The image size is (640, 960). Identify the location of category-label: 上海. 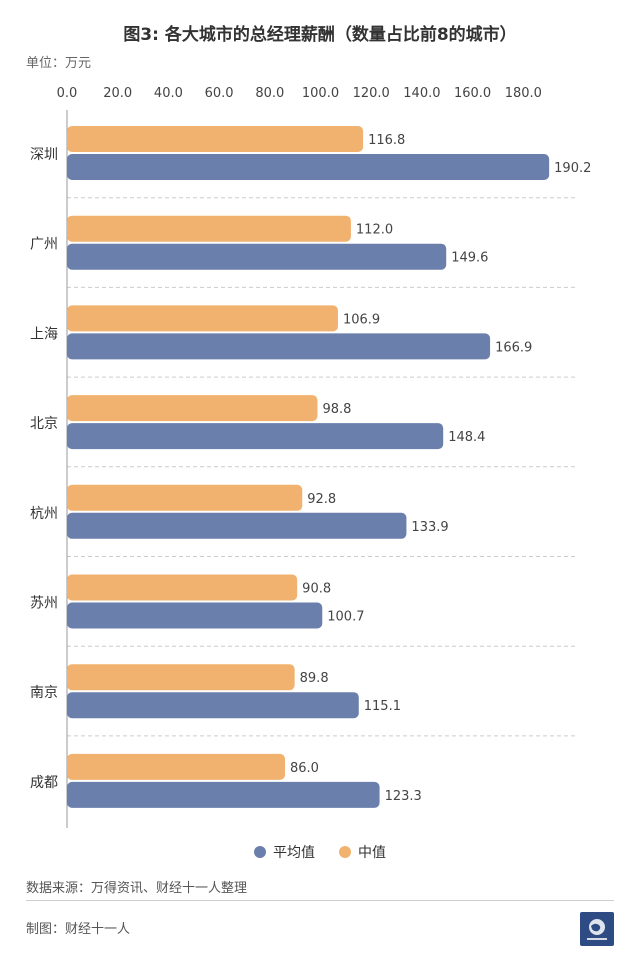
(44, 334).